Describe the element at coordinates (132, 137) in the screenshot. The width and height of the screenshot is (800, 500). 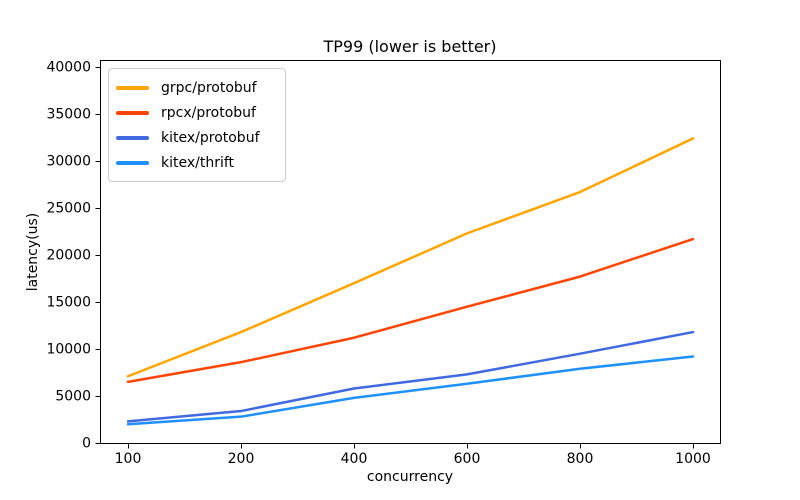
I see `legend-swatch-kitex-protobuf` at that location.